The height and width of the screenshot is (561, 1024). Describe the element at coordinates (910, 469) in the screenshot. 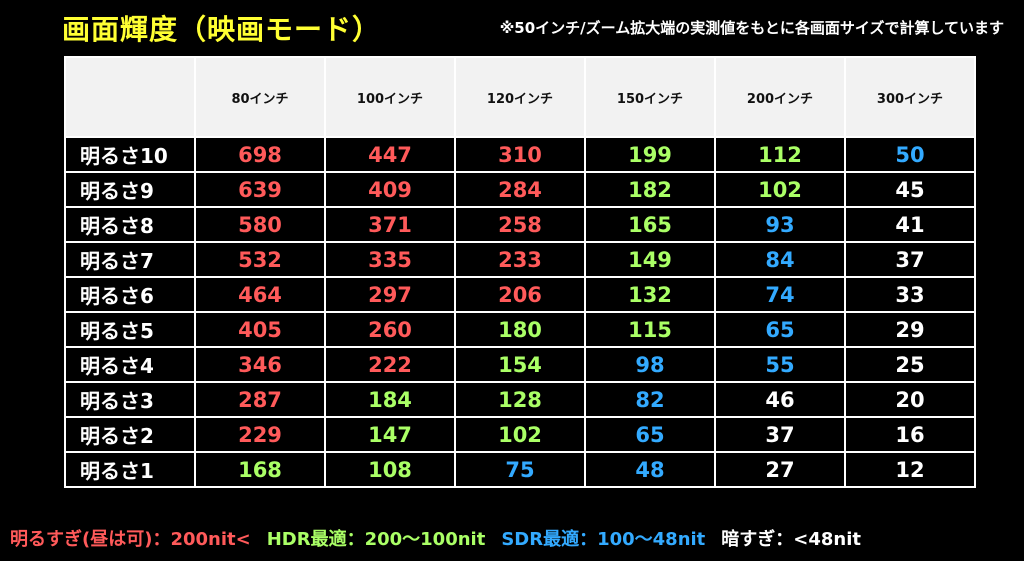

I see `brightness-value-cell: 12` at that location.